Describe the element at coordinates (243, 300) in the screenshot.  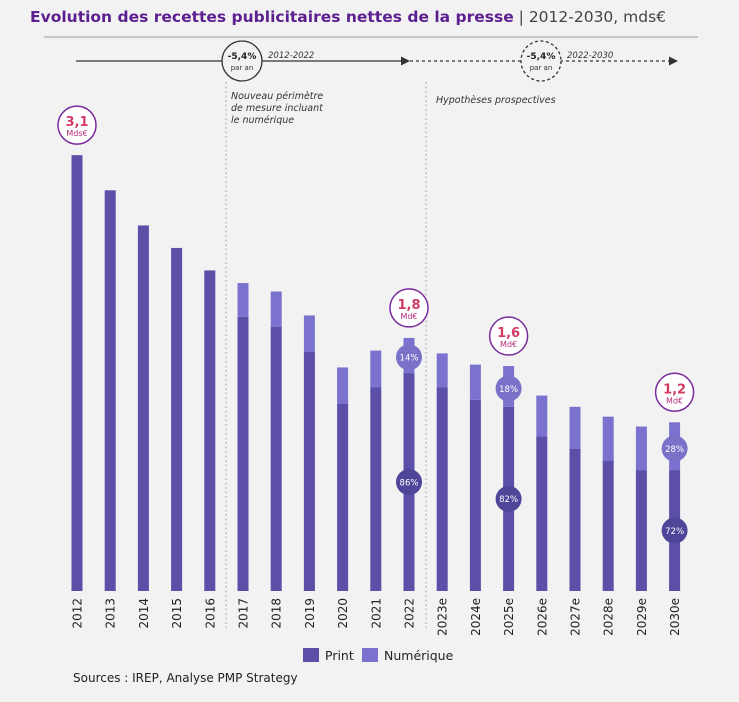
I see `bar-numerique-2017` at that location.